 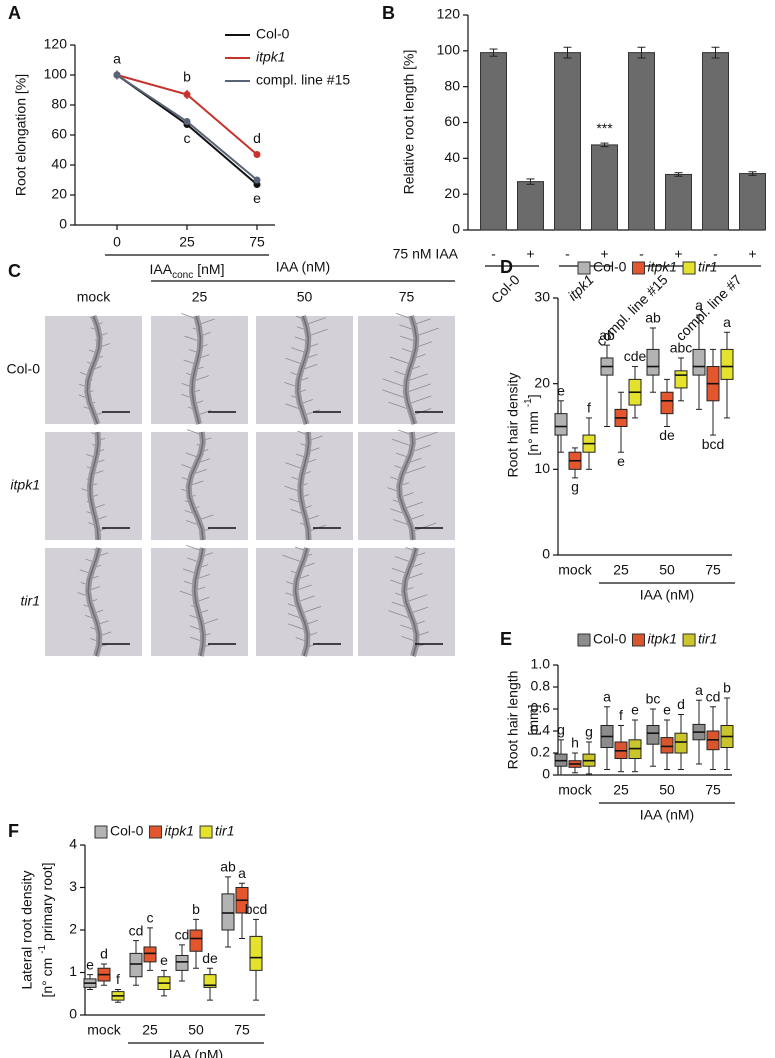 I want to click on y-unit-part: primary root], so click(x=47, y=903).